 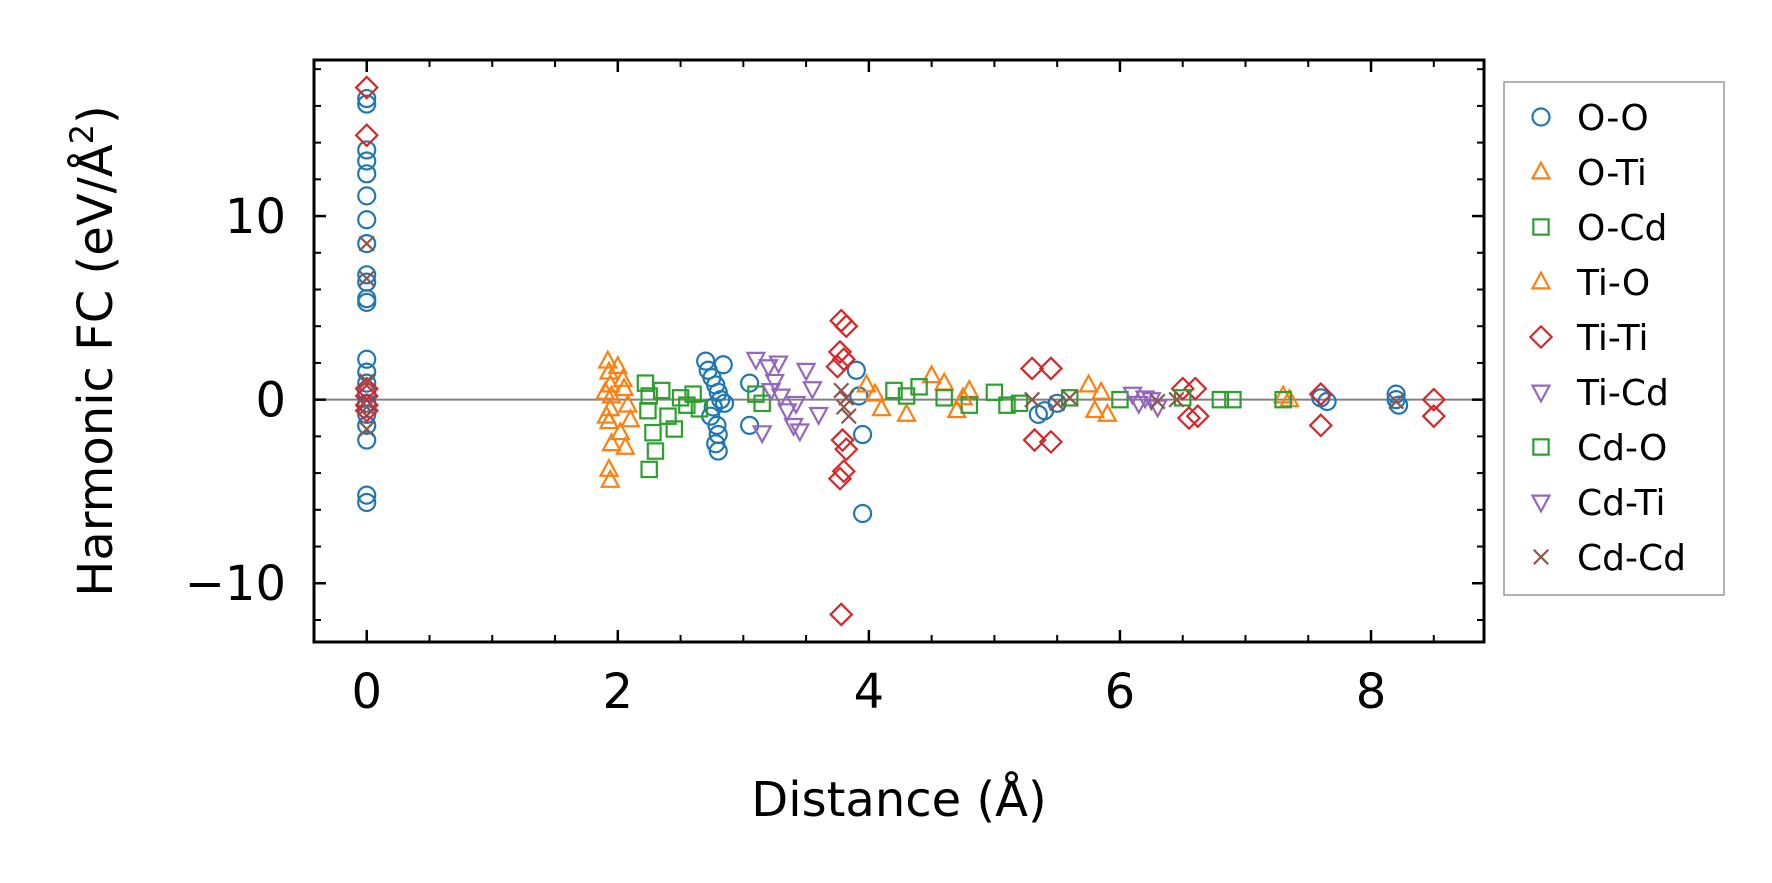 I want to click on legend-marker-ti-o, so click(x=1541, y=280).